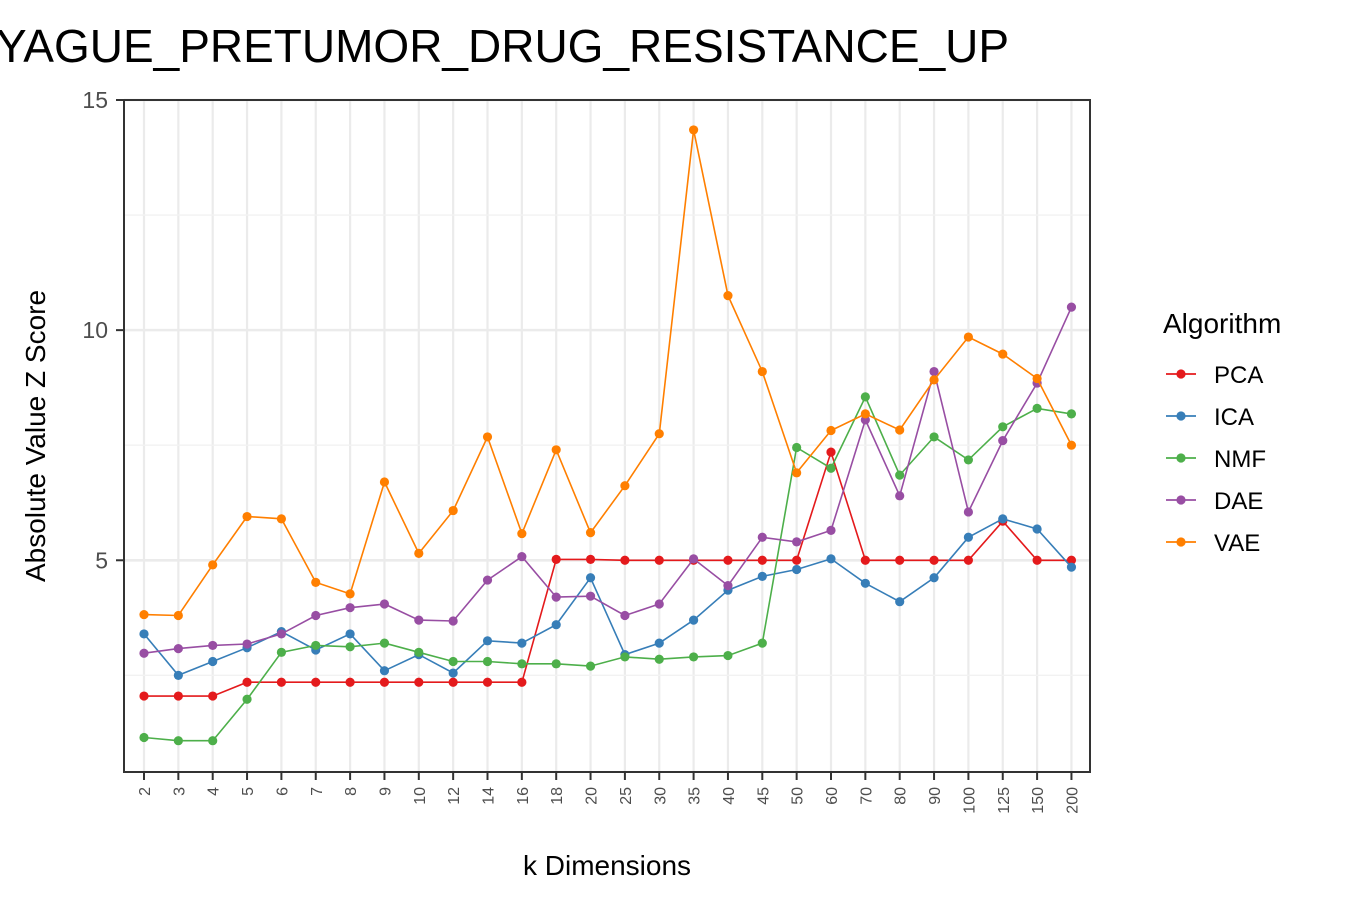 This screenshot has height=900, width=1350. What do you see at coordinates (1038, 800) in the screenshot?
I see `x-tick-label: 150` at bounding box center [1038, 800].